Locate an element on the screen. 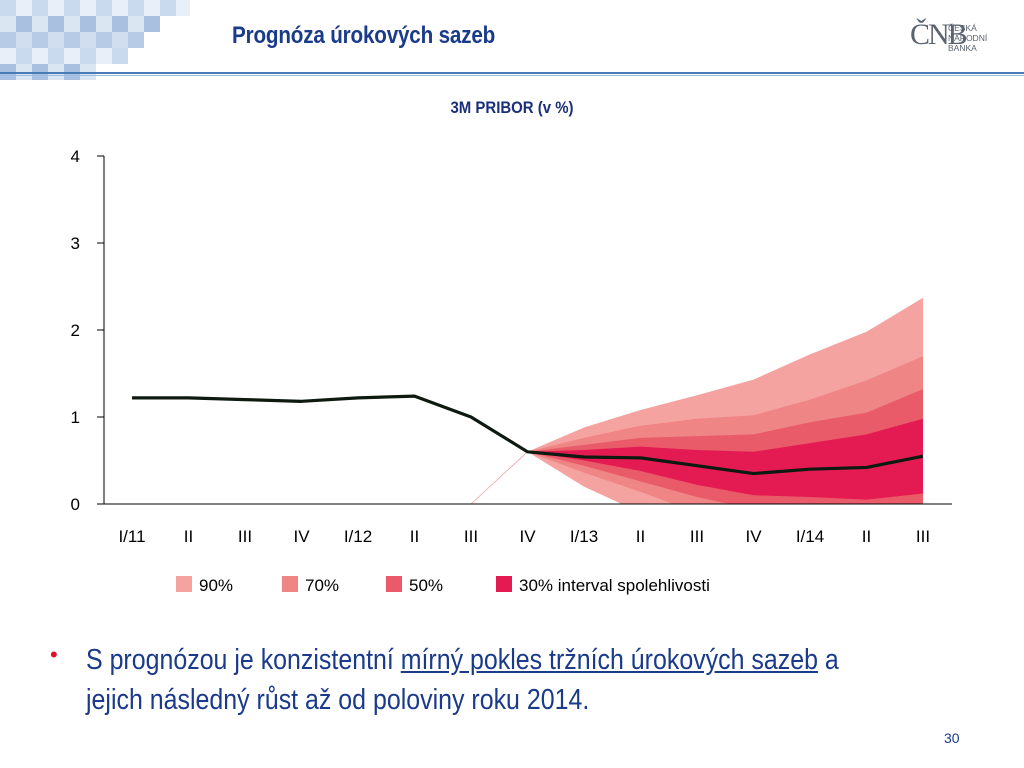 The height and width of the screenshot is (768, 1024). legend-label: 30% interval spolehlivosti is located at coordinates (614, 585).